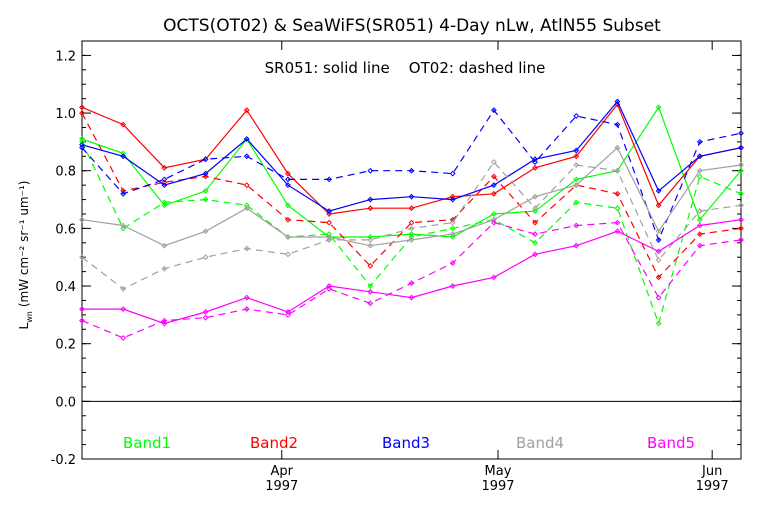 The height and width of the screenshot is (512, 768). Describe the element at coordinates (65, 402) in the screenshot. I see `y-tick-label: 0.0` at that location.